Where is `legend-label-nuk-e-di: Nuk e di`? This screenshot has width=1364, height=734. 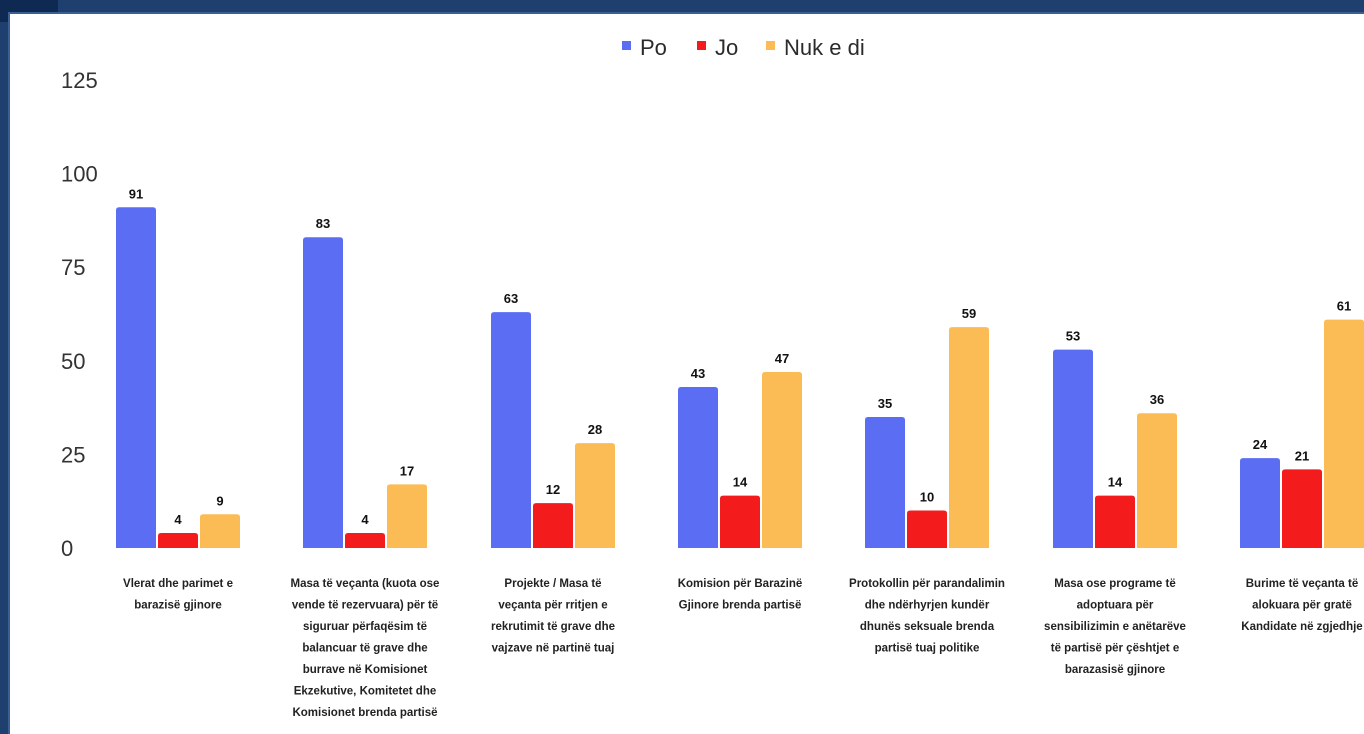
legend-label-nuk-e-di: Nuk e di is located at coordinates (824, 47).